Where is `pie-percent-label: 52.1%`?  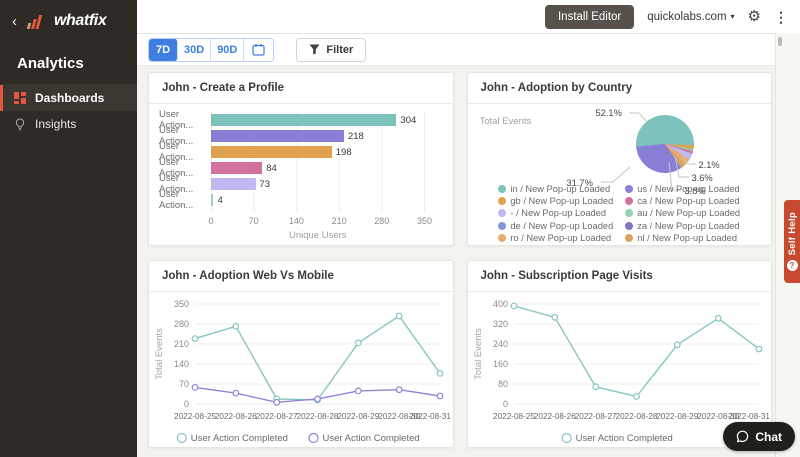
pie-percent-label: 52.1% is located at coordinates (608, 113).